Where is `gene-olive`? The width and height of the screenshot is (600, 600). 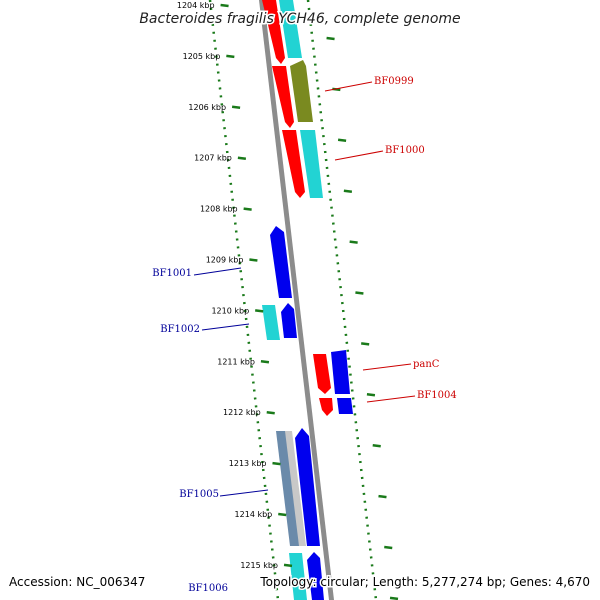 gene-olive is located at coordinates (301, 91).